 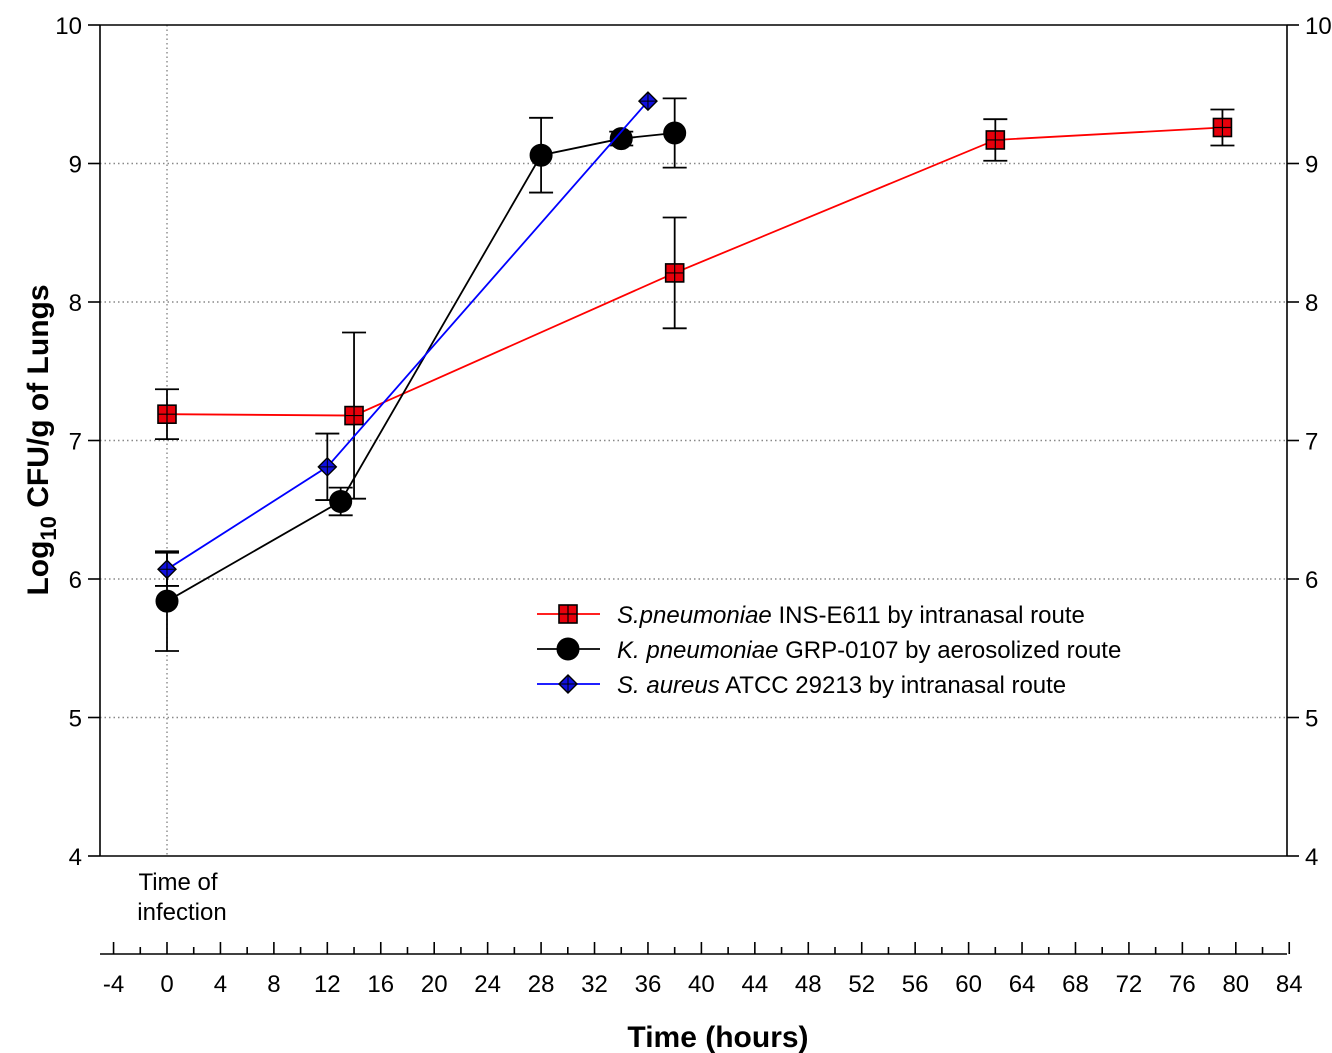 I want to click on legend-label: S. aureus ATCC 29213 by intranasal route, so click(x=841, y=685).